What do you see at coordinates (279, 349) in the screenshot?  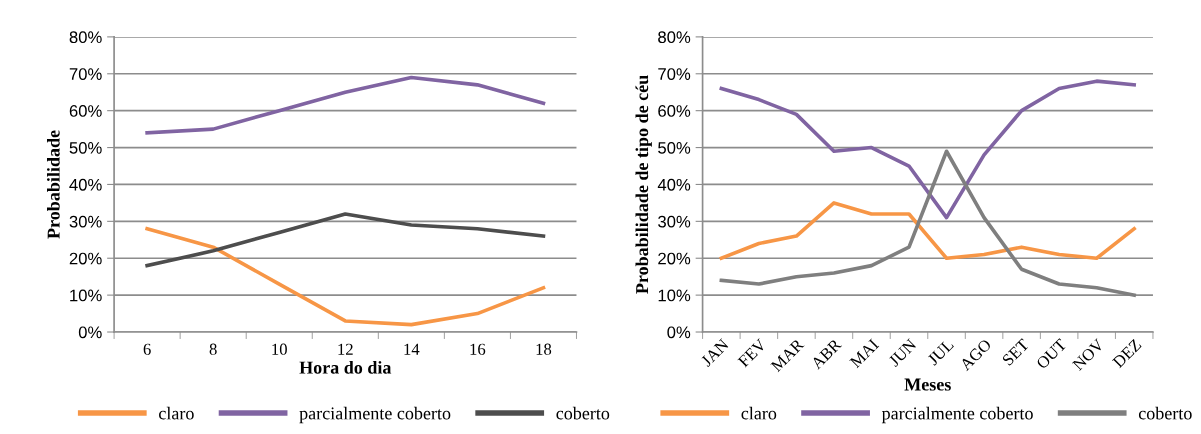 I see `x-tick-label: 10` at bounding box center [279, 349].